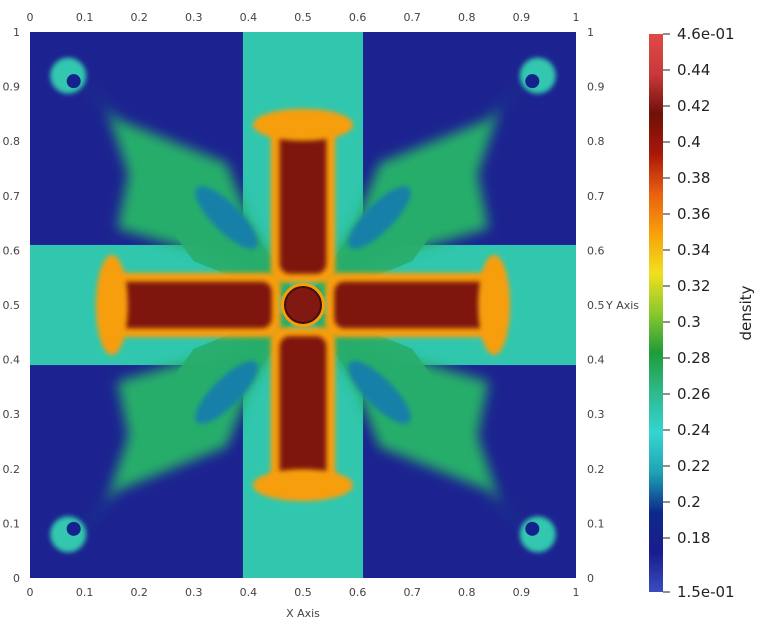 Image resolution: width=763 pixels, height=630 pixels. Describe the element at coordinates (596, 523) in the screenshot. I see `y-tick-label-right: 0.1` at that location.